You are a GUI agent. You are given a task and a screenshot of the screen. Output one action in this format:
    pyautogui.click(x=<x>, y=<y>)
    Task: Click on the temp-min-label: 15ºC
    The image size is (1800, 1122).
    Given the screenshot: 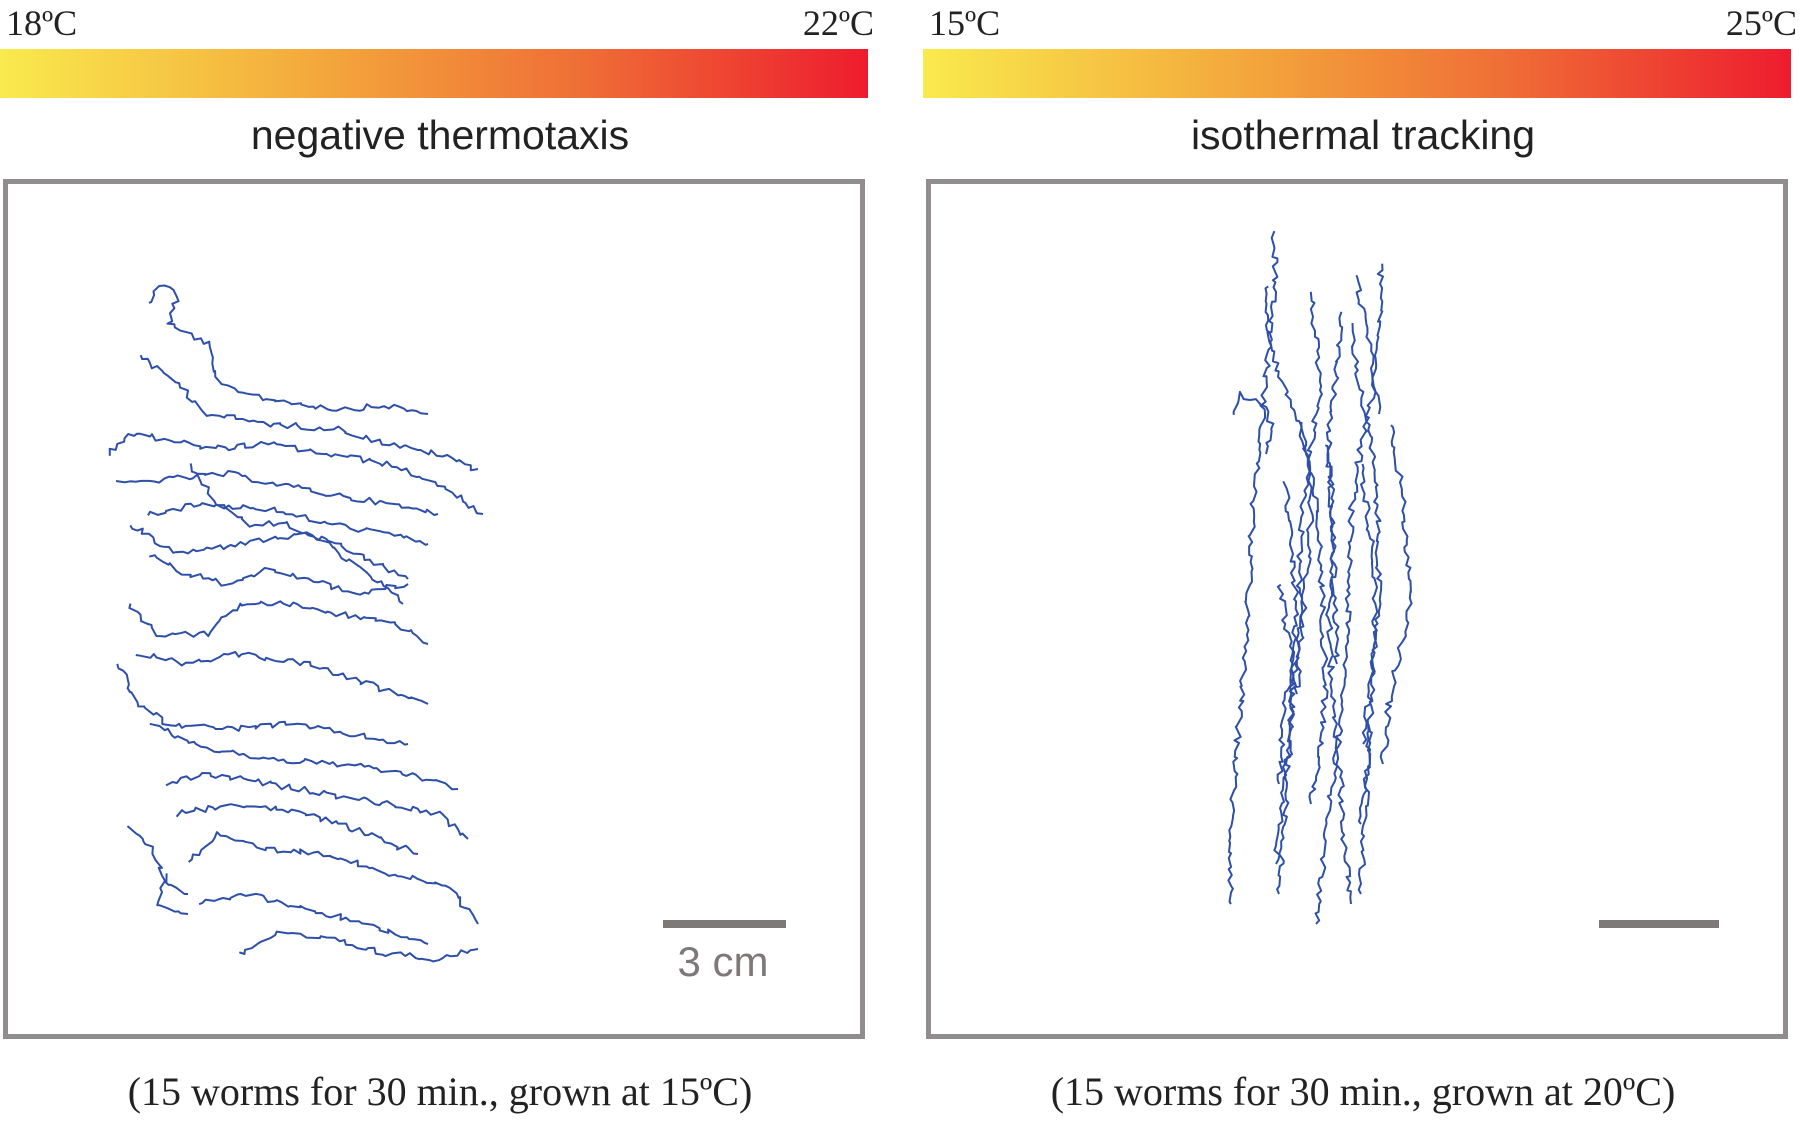 What is the action you would take?
    pyautogui.click(x=965, y=23)
    